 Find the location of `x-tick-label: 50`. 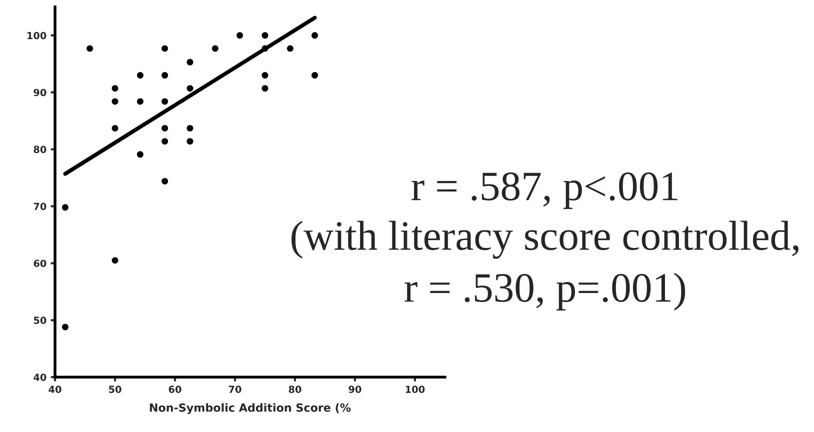

x-tick-label: 50 is located at coordinates (115, 389).